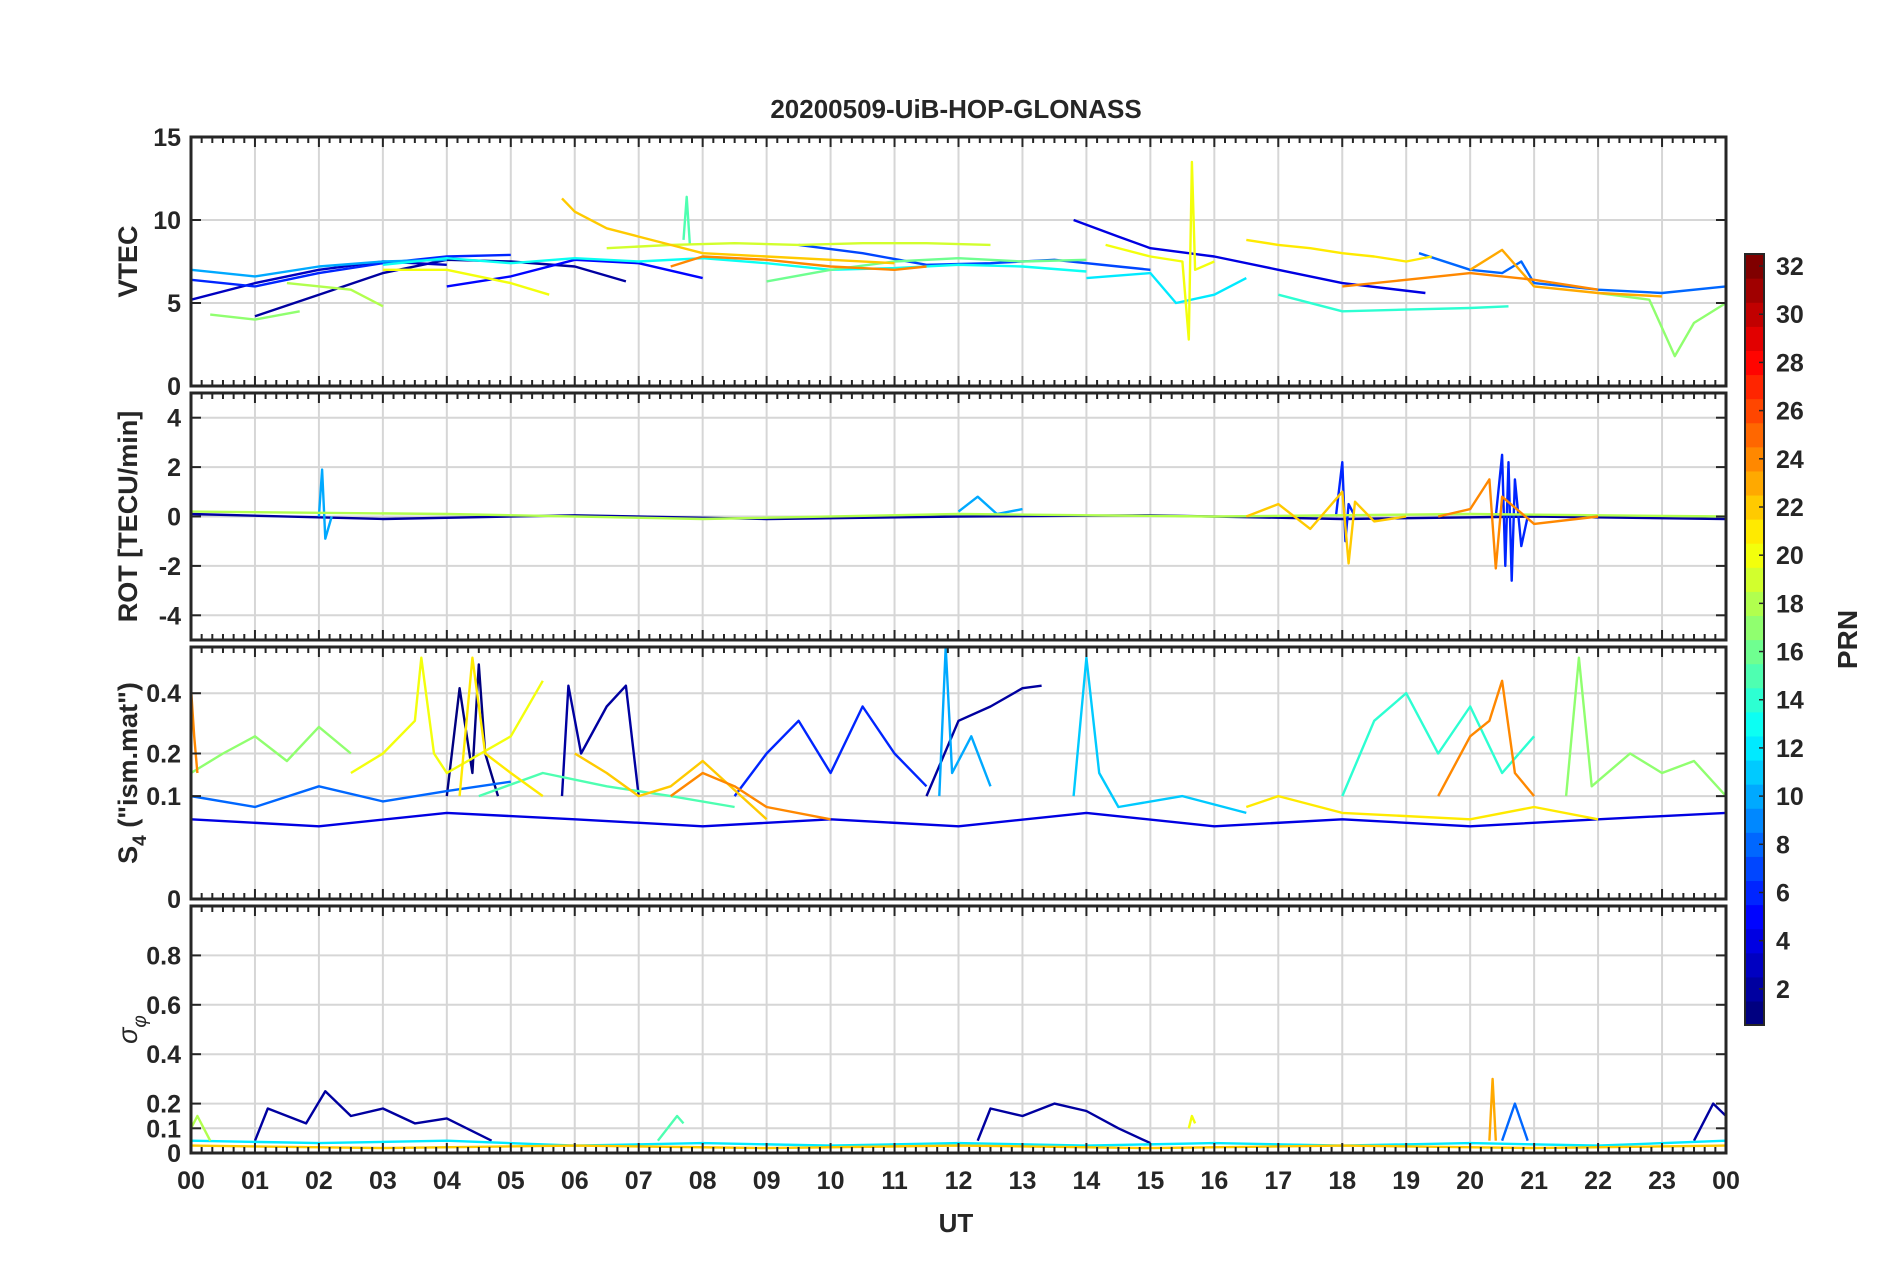 The width and height of the screenshot is (1902, 1272). I want to click on y-tick-label: 2, so click(174, 468).